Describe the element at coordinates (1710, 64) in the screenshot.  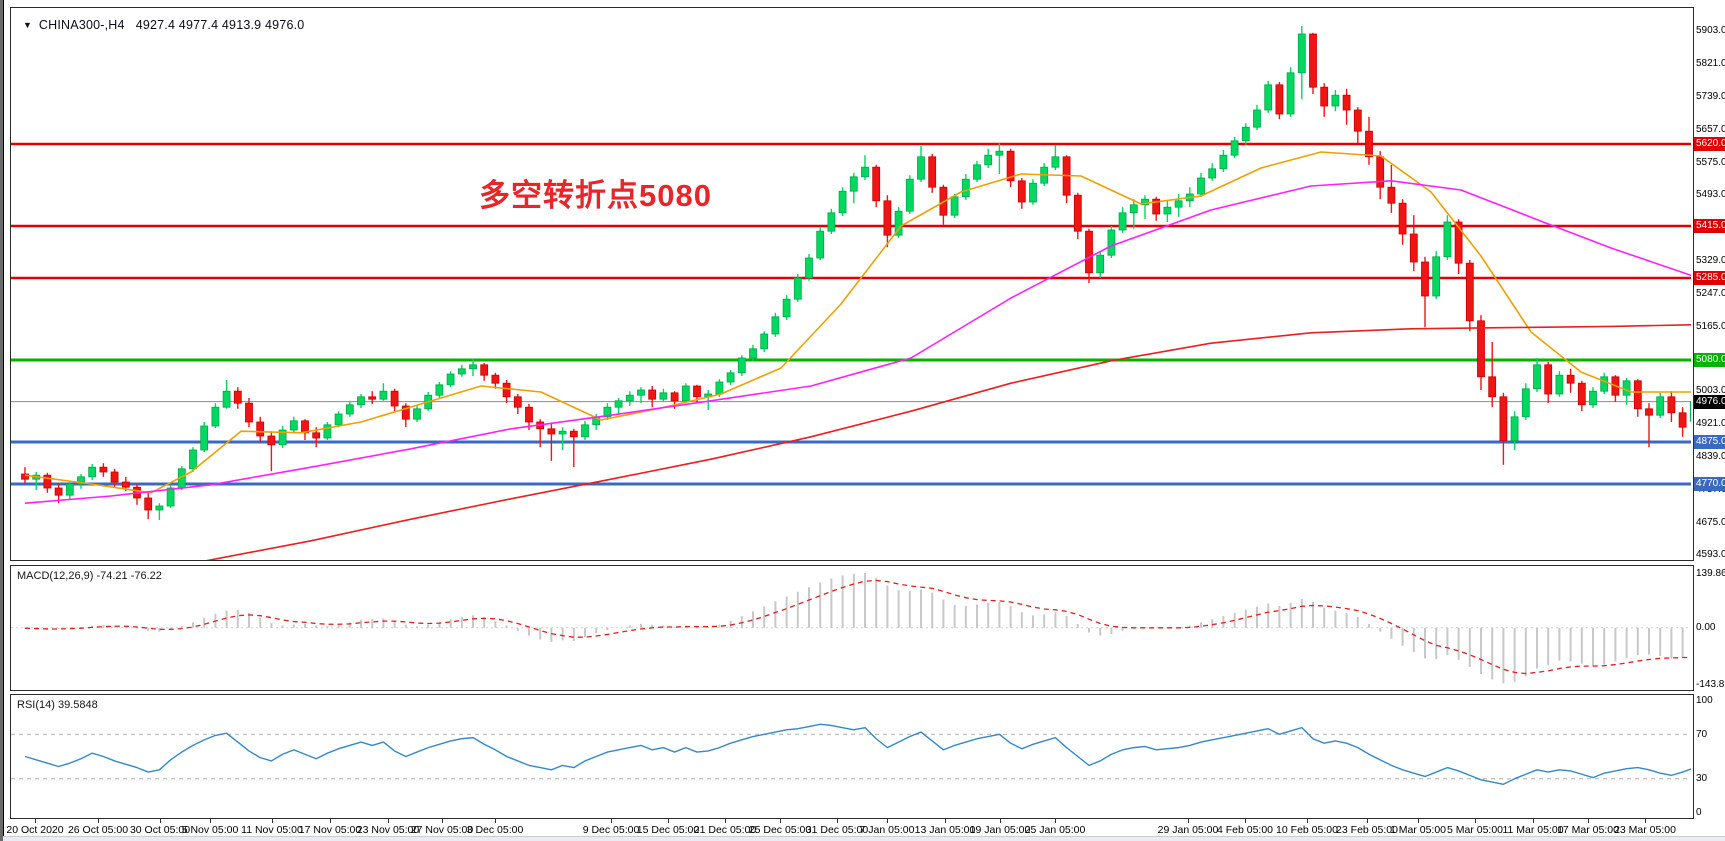
I see `price-tick-5821.0: 5821.0` at that location.